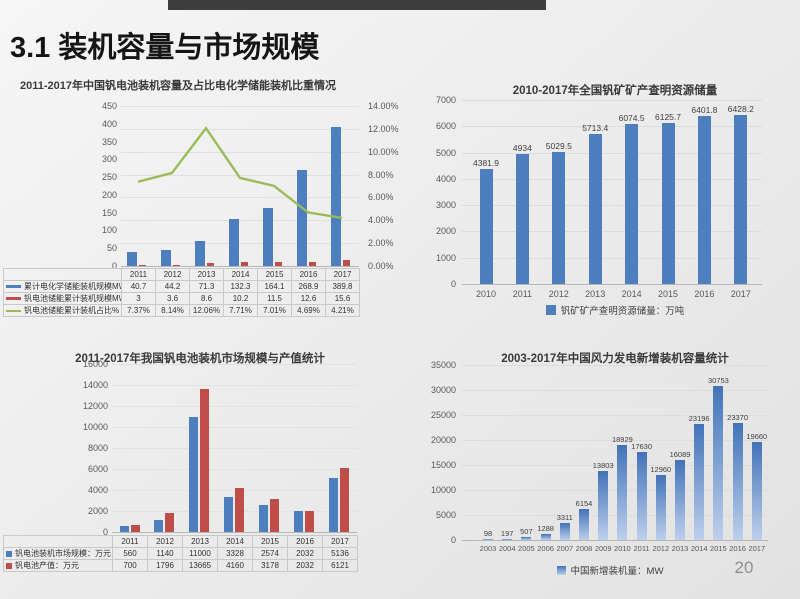 The image size is (800, 599). I want to click on left-axis-tick-label: 150, so click(109, 212).